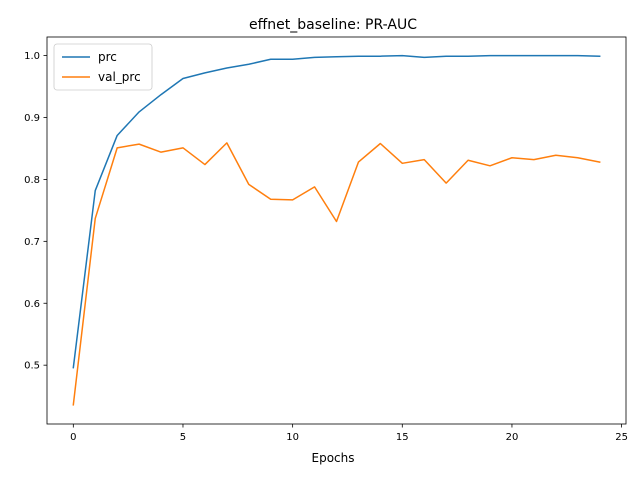 The height and width of the screenshot is (480, 640). What do you see at coordinates (183, 437) in the screenshot?
I see `x-tick-label: 5` at bounding box center [183, 437].